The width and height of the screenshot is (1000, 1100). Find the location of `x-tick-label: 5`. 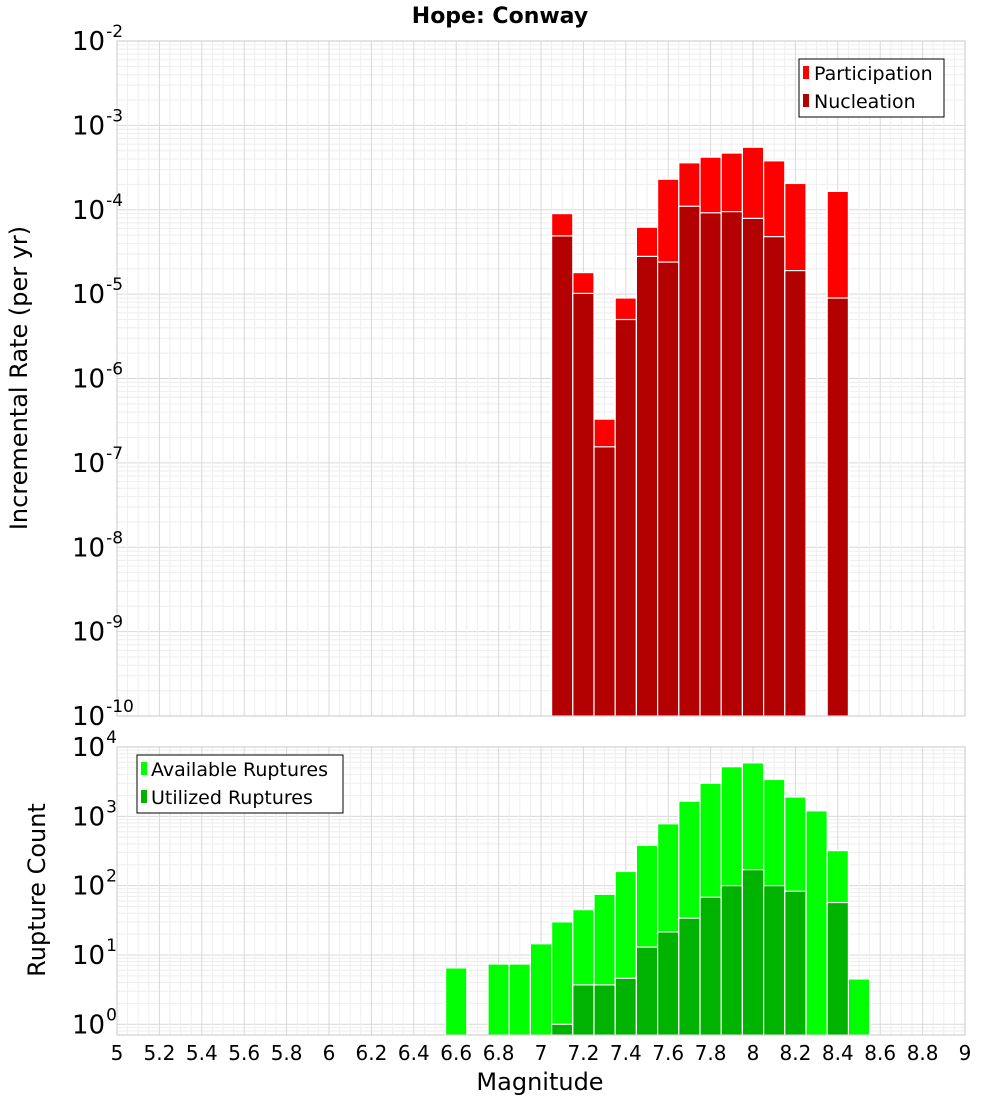

x-tick-label: 5 is located at coordinates (117, 1053).